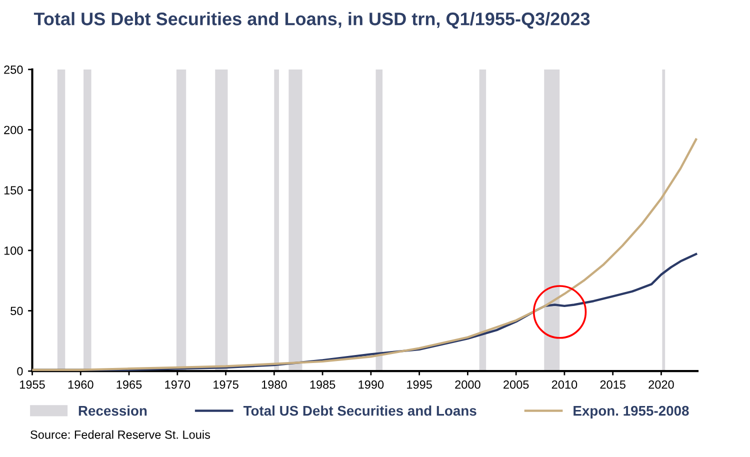  I want to click on y-tick-label: 250, so click(13, 70).